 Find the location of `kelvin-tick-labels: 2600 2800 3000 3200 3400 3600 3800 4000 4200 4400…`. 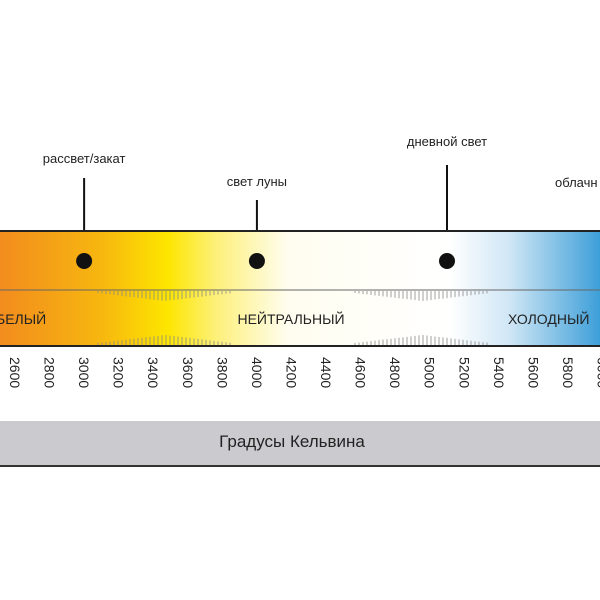

kelvin-tick-labels: 2600 2800 3000 3200 3400 3600 3800 4000 4200 4400… is located at coordinates (303, 372).